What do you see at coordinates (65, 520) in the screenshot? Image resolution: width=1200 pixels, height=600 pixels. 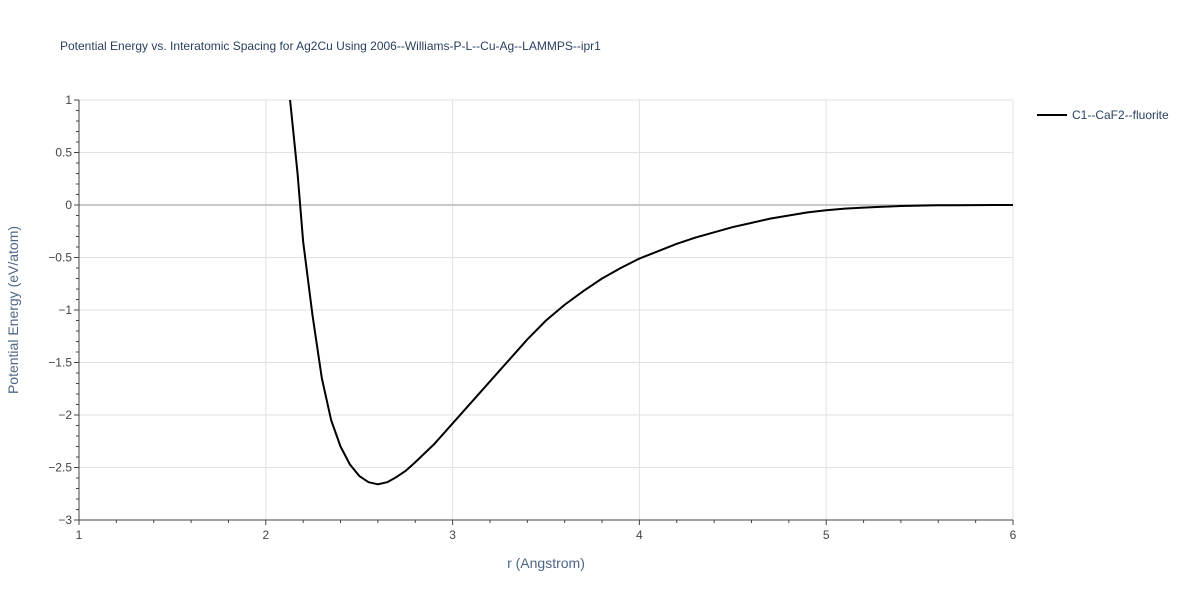 I see `y-tick-label: −3` at bounding box center [65, 520].